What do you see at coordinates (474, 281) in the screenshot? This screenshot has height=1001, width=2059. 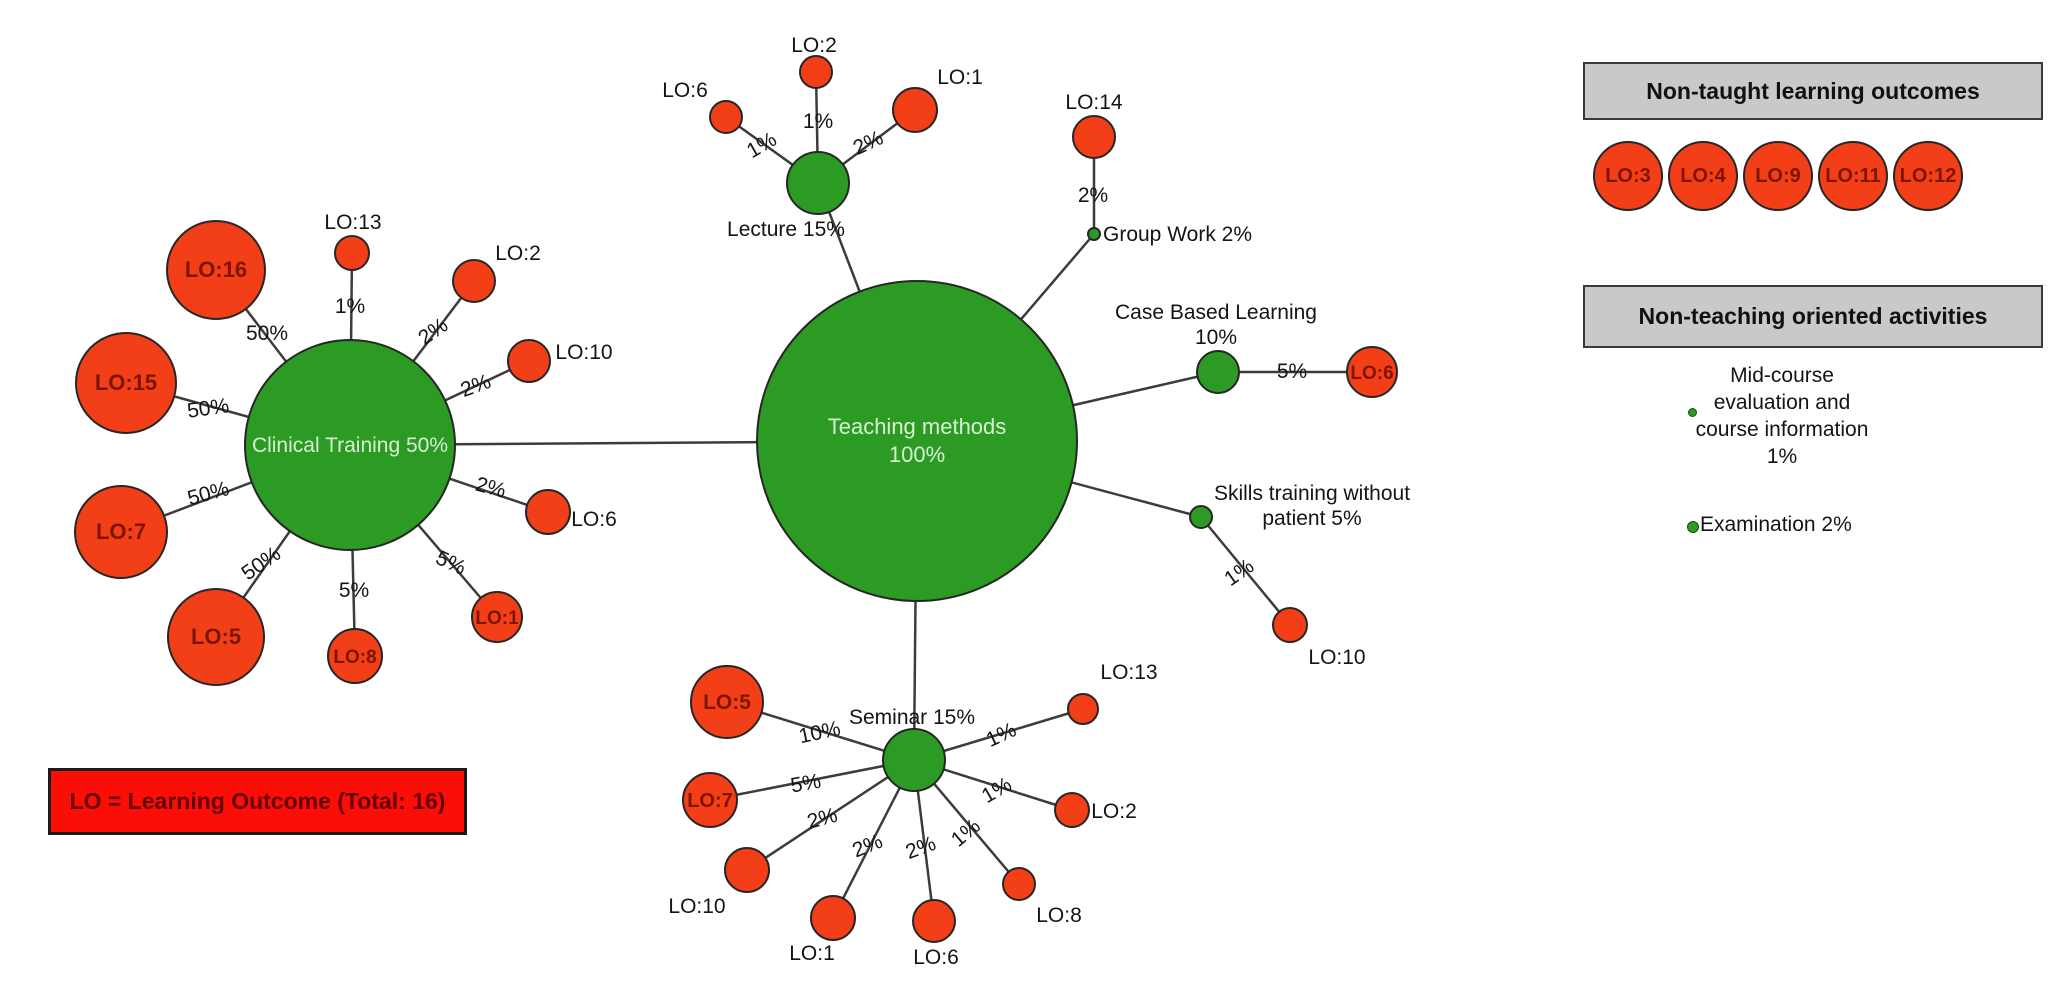 I see `node-clinical-lo2` at bounding box center [474, 281].